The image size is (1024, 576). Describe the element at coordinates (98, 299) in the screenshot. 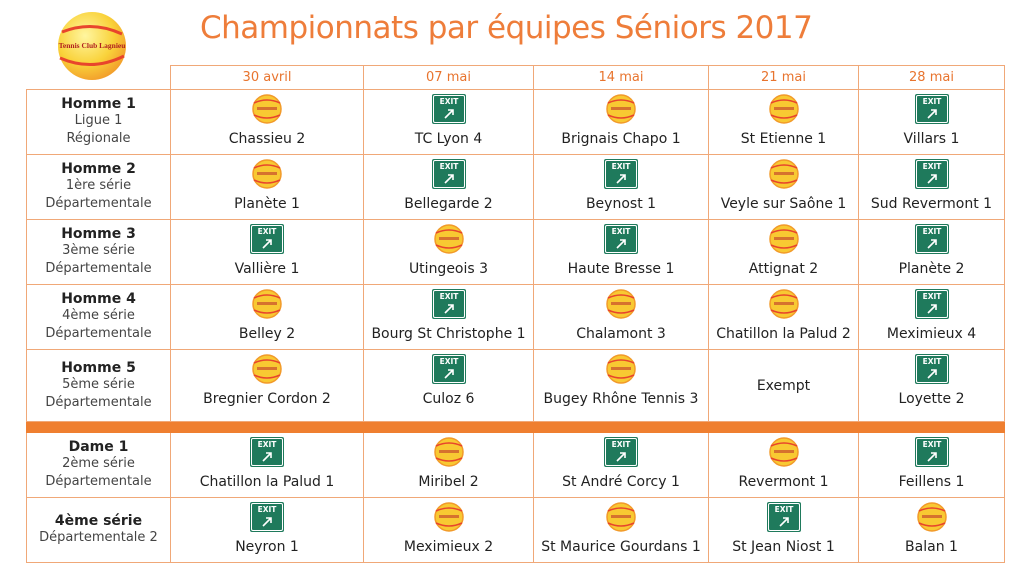

I see `team-title: Homme 4` at that location.